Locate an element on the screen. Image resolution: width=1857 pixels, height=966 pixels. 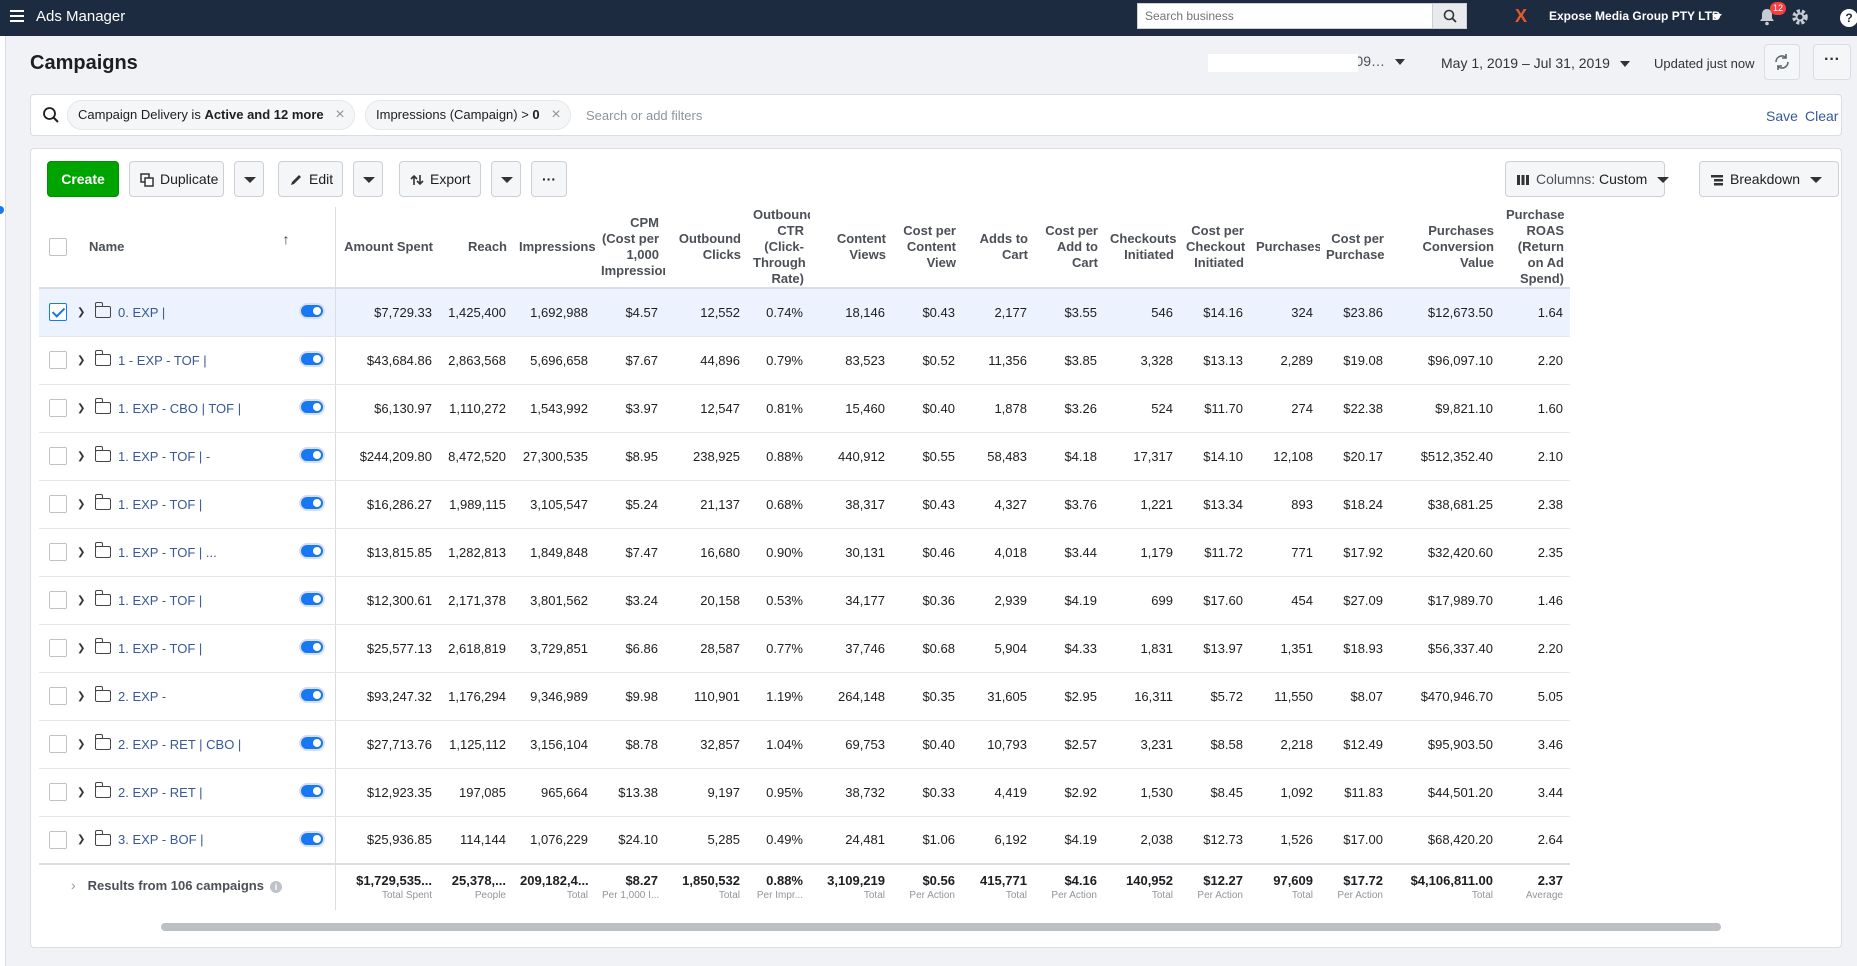
vertical-scrollbar is located at coordinates (1841, 255).